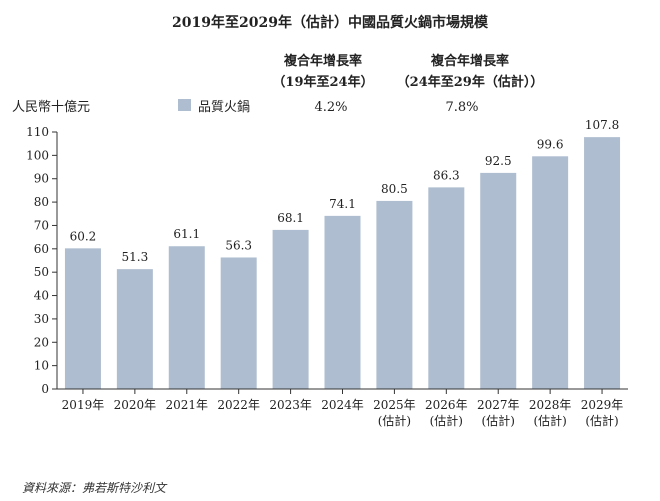 The image size is (660, 501). What do you see at coordinates (238, 405) in the screenshot?
I see `x-category-label: 2022年` at bounding box center [238, 405].